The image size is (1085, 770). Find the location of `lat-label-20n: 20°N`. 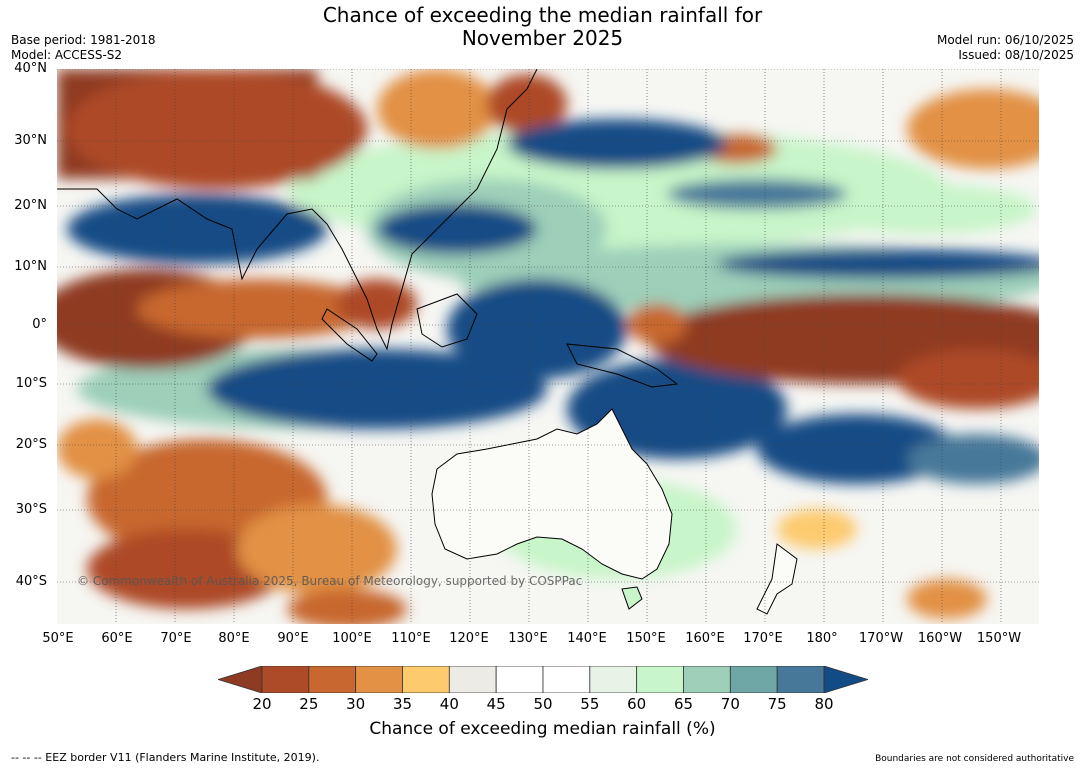

lat-label-20n: 20°N is located at coordinates (30, 205).